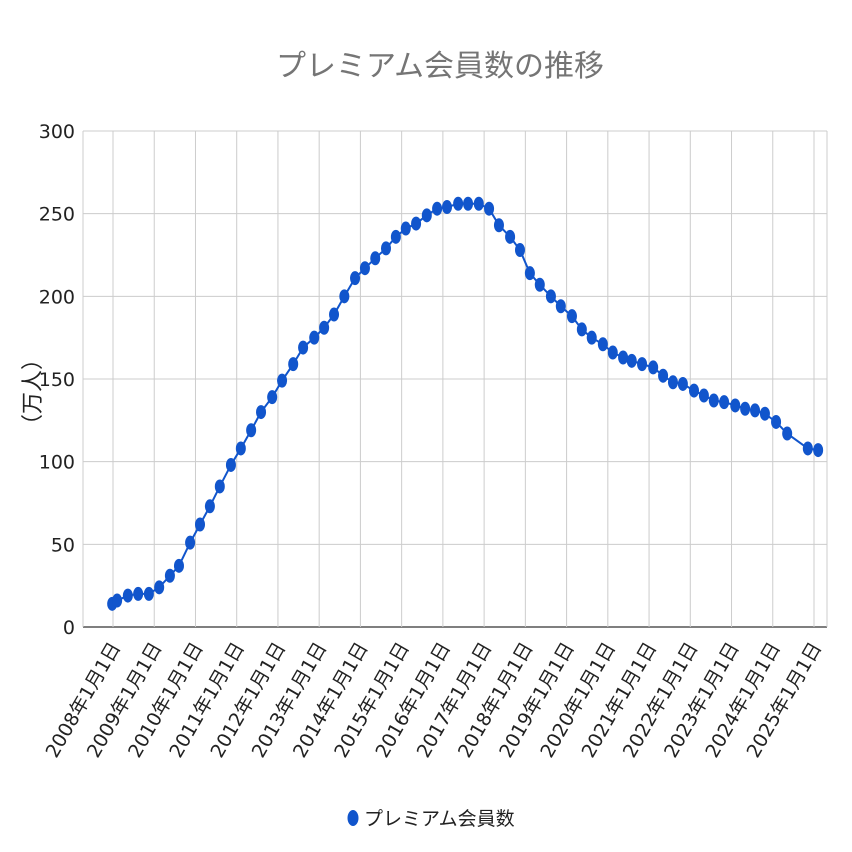 The height and width of the screenshot is (852, 852). I want to click on y-tick-label: 0, so click(69, 628).